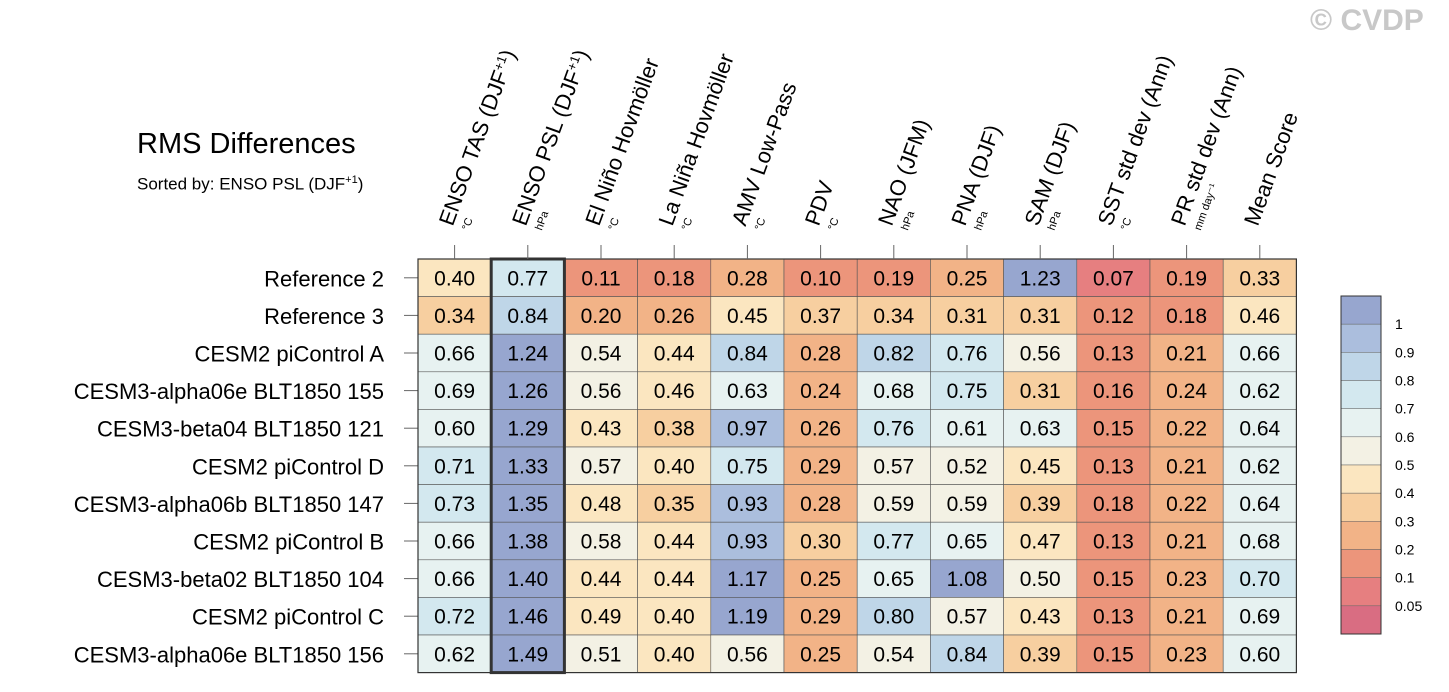  What do you see at coordinates (246, 144) in the screenshot?
I see `chart-title: RMS Differences` at bounding box center [246, 144].